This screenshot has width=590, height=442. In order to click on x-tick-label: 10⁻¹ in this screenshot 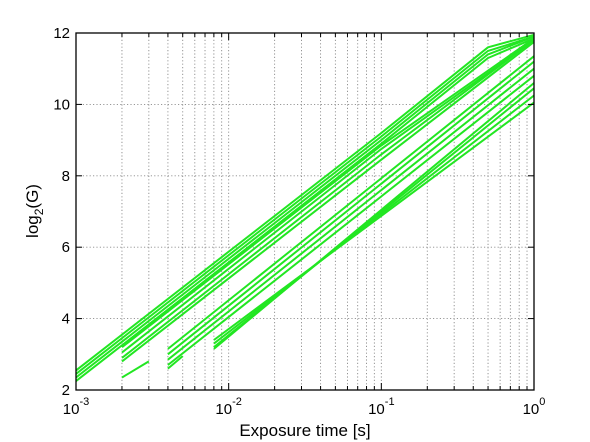, I will do `click(381, 407)`.